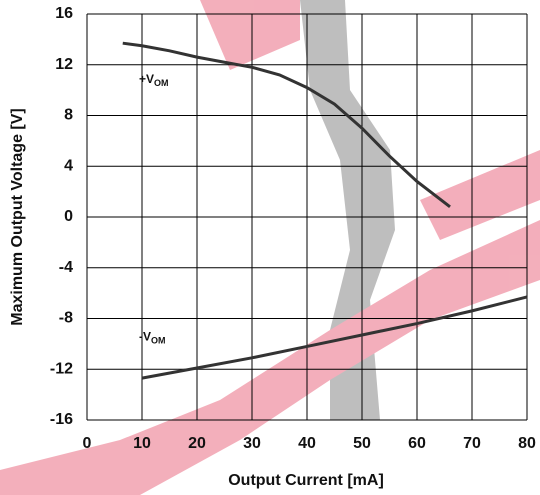 The image size is (540, 495). What do you see at coordinates (68, 115) in the screenshot?
I see `y-tick-label: 8` at bounding box center [68, 115].